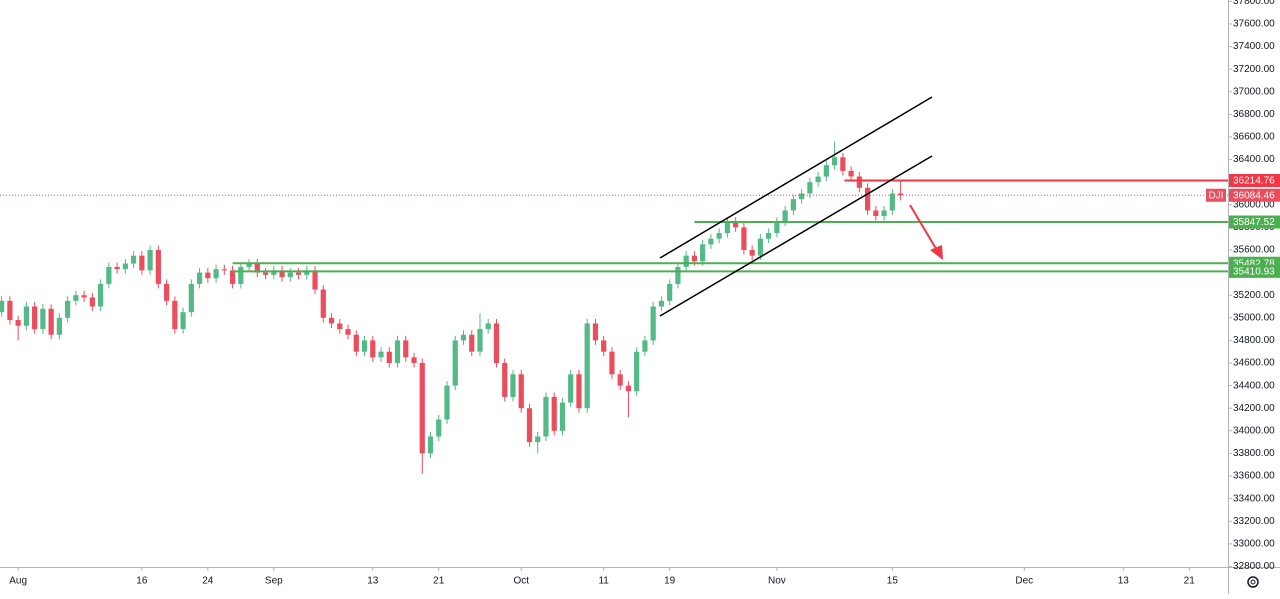  Describe the element at coordinates (1254, 159) in the screenshot. I see `y-tick-label: 36400.00` at that location.